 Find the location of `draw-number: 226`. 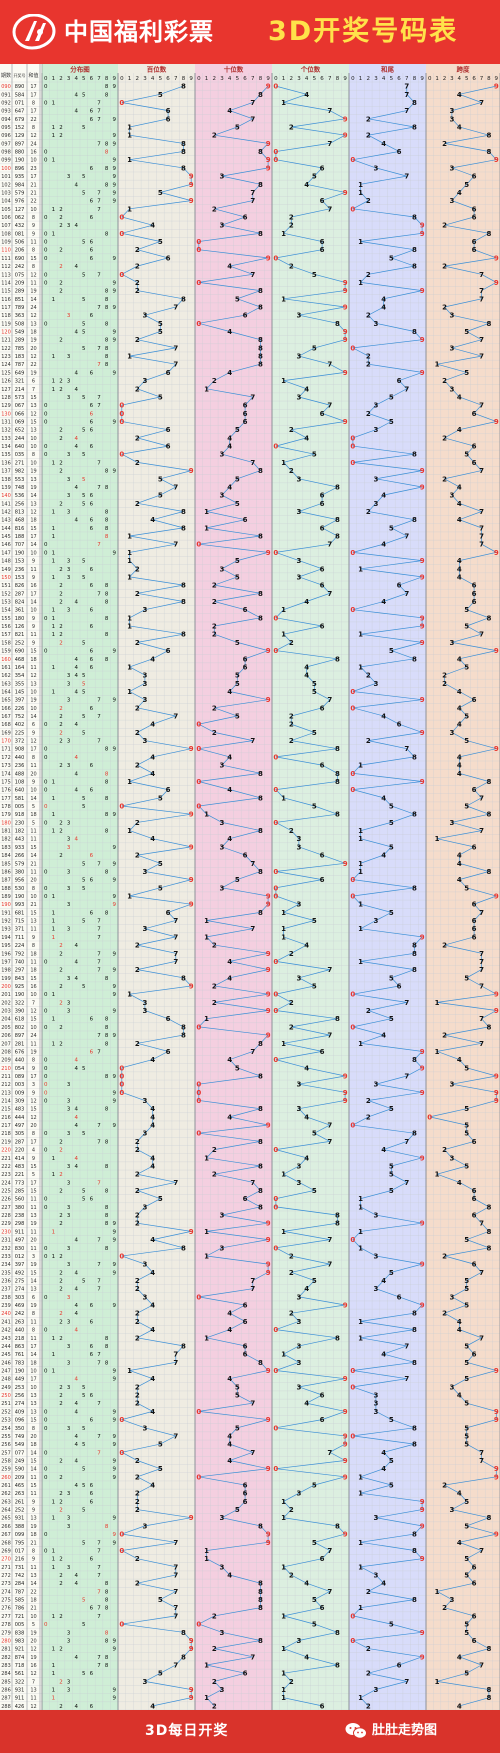

draw-number: 226 is located at coordinates (20, 709).